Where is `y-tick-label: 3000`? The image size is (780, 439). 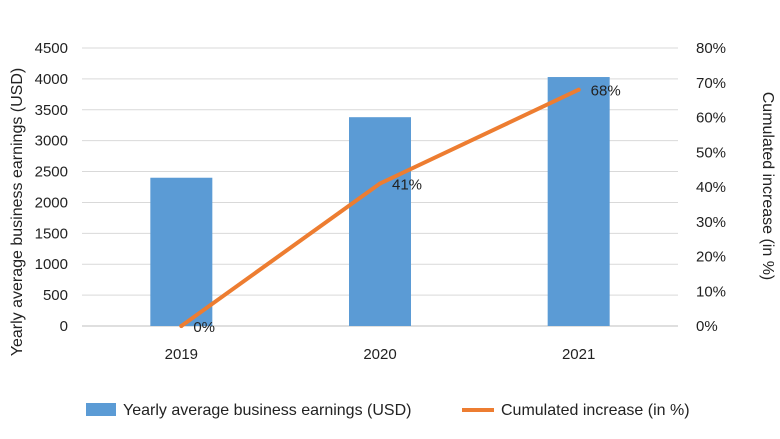
y-tick-label: 3000 is located at coordinates (51, 141).